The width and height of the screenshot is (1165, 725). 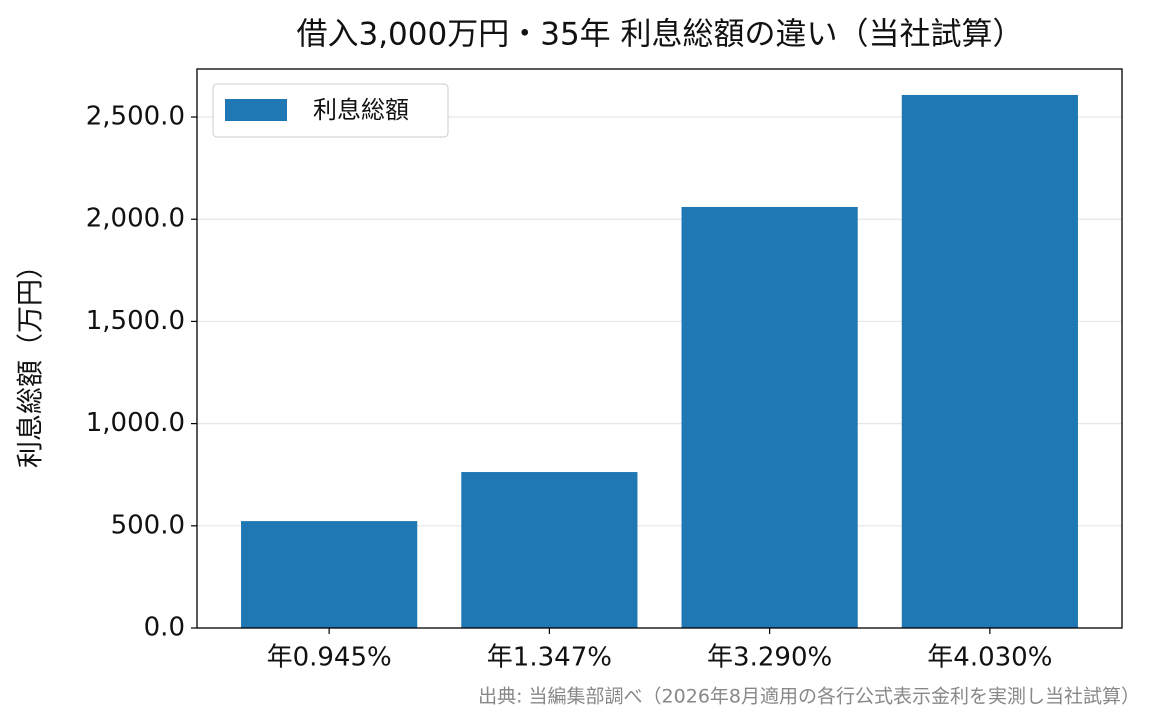 What do you see at coordinates (769, 658) in the screenshot?
I see `x-tick-label: 年3.290%` at bounding box center [769, 658].